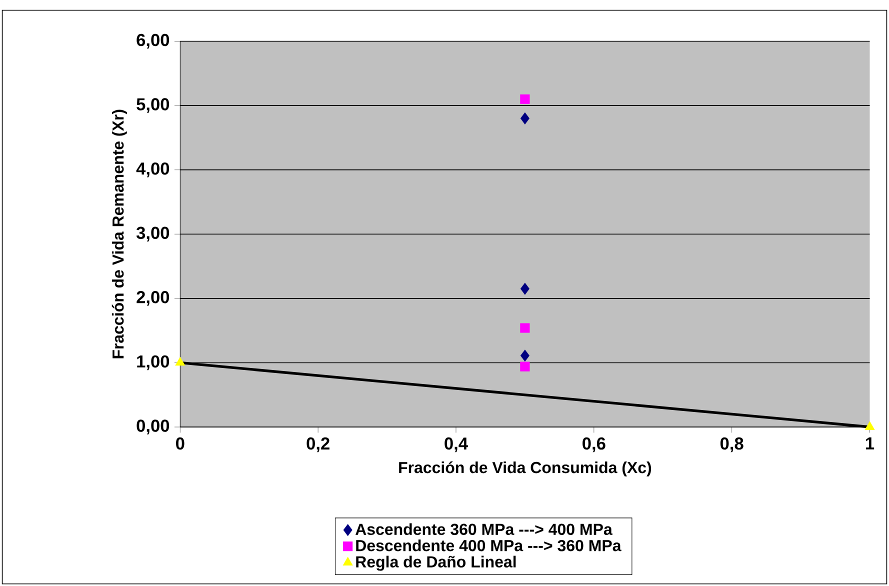 This screenshot has width=889, height=586. Describe the element at coordinates (870, 443) in the screenshot. I see `x-tick-label: 1` at that location.